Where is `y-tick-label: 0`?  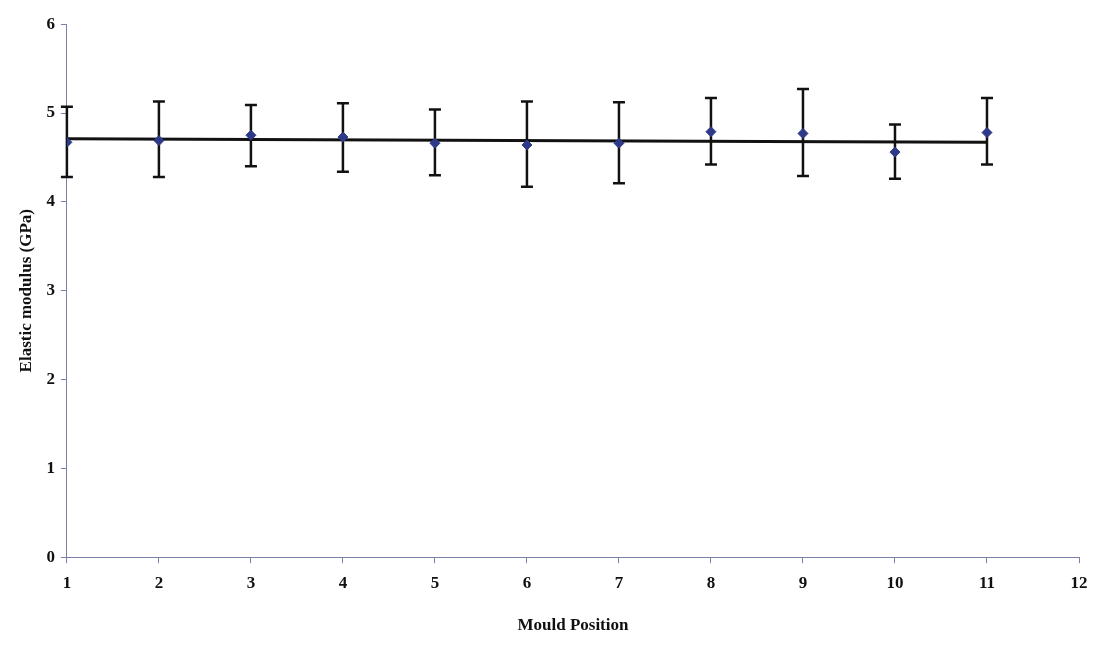 y-tick-label: 0 is located at coordinates (50, 556).